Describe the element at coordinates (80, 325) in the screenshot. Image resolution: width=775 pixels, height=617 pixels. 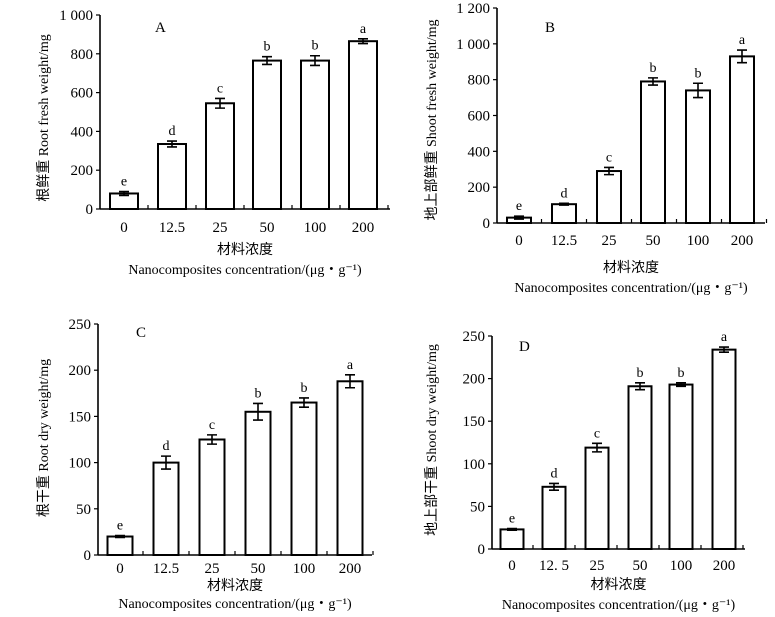
I see `y-tick-label: 250` at that location.